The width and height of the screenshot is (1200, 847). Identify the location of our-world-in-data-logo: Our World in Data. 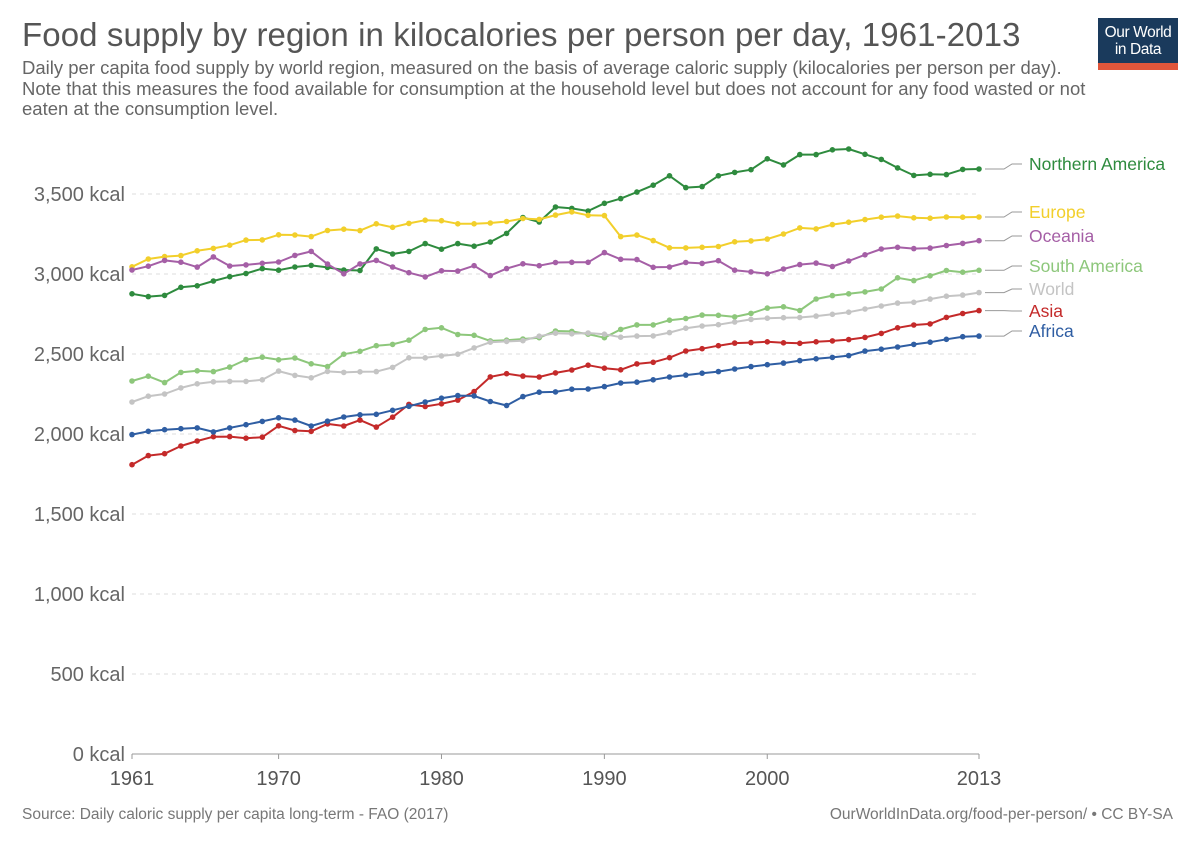
(1138, 44).